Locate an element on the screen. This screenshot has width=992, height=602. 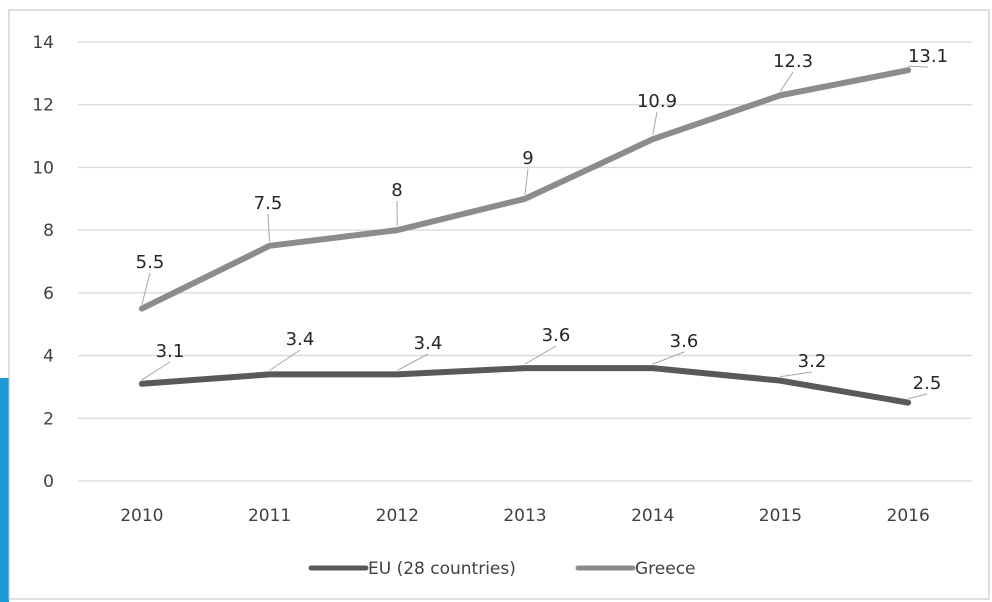
x-tick-label: 2011 is located at coordinates (269, 516).